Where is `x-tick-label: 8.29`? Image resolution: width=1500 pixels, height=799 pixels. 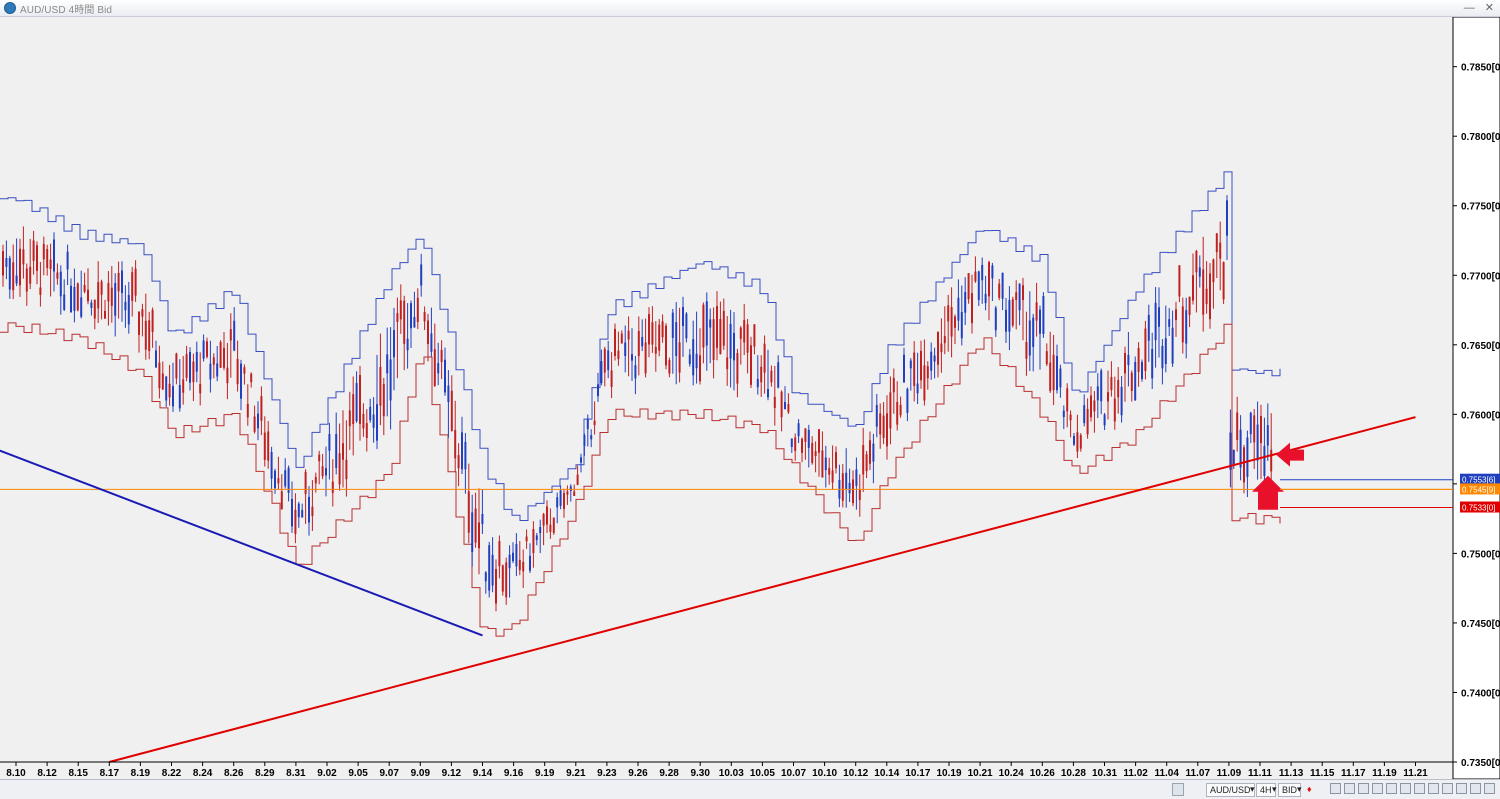 x-tick-label: 8.29 is located at coordinates (265, 773).